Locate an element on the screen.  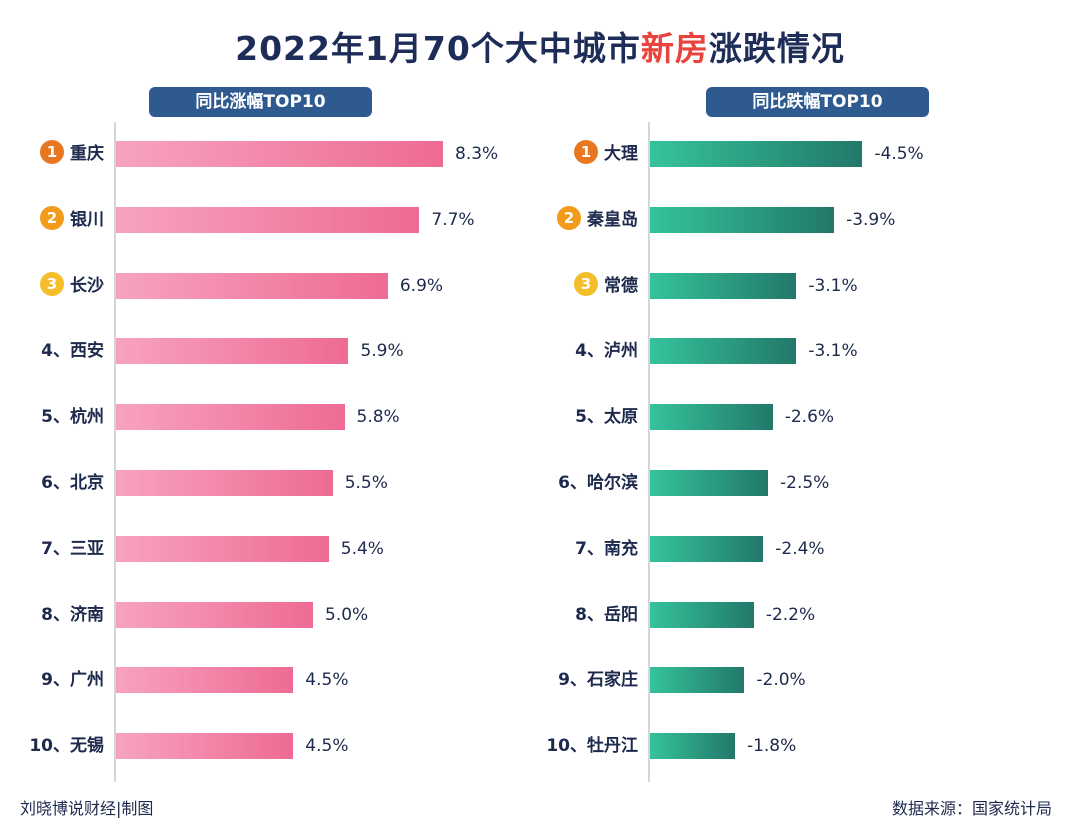
fall-row-label: 8、岳阳 is located at coordinates (606, 615).